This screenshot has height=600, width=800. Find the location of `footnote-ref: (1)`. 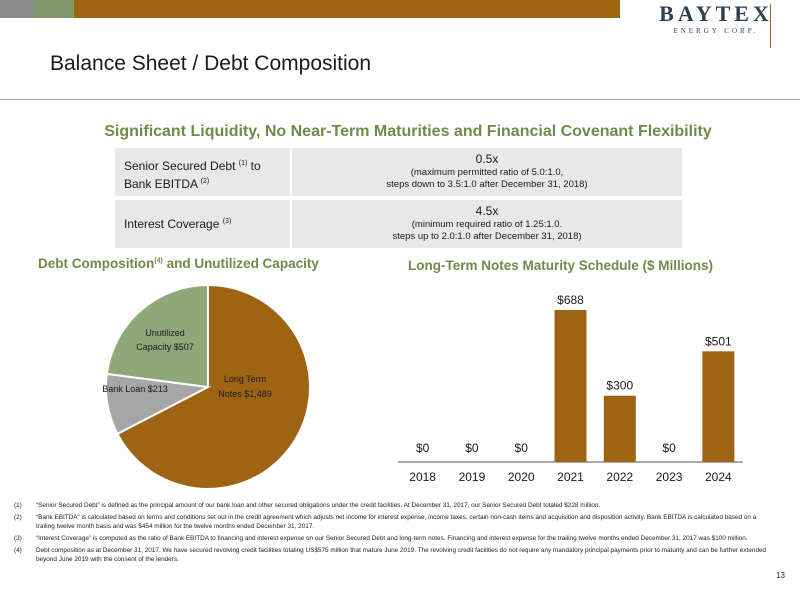

footnote-ref: (1) is located at coordinates (243, 163).